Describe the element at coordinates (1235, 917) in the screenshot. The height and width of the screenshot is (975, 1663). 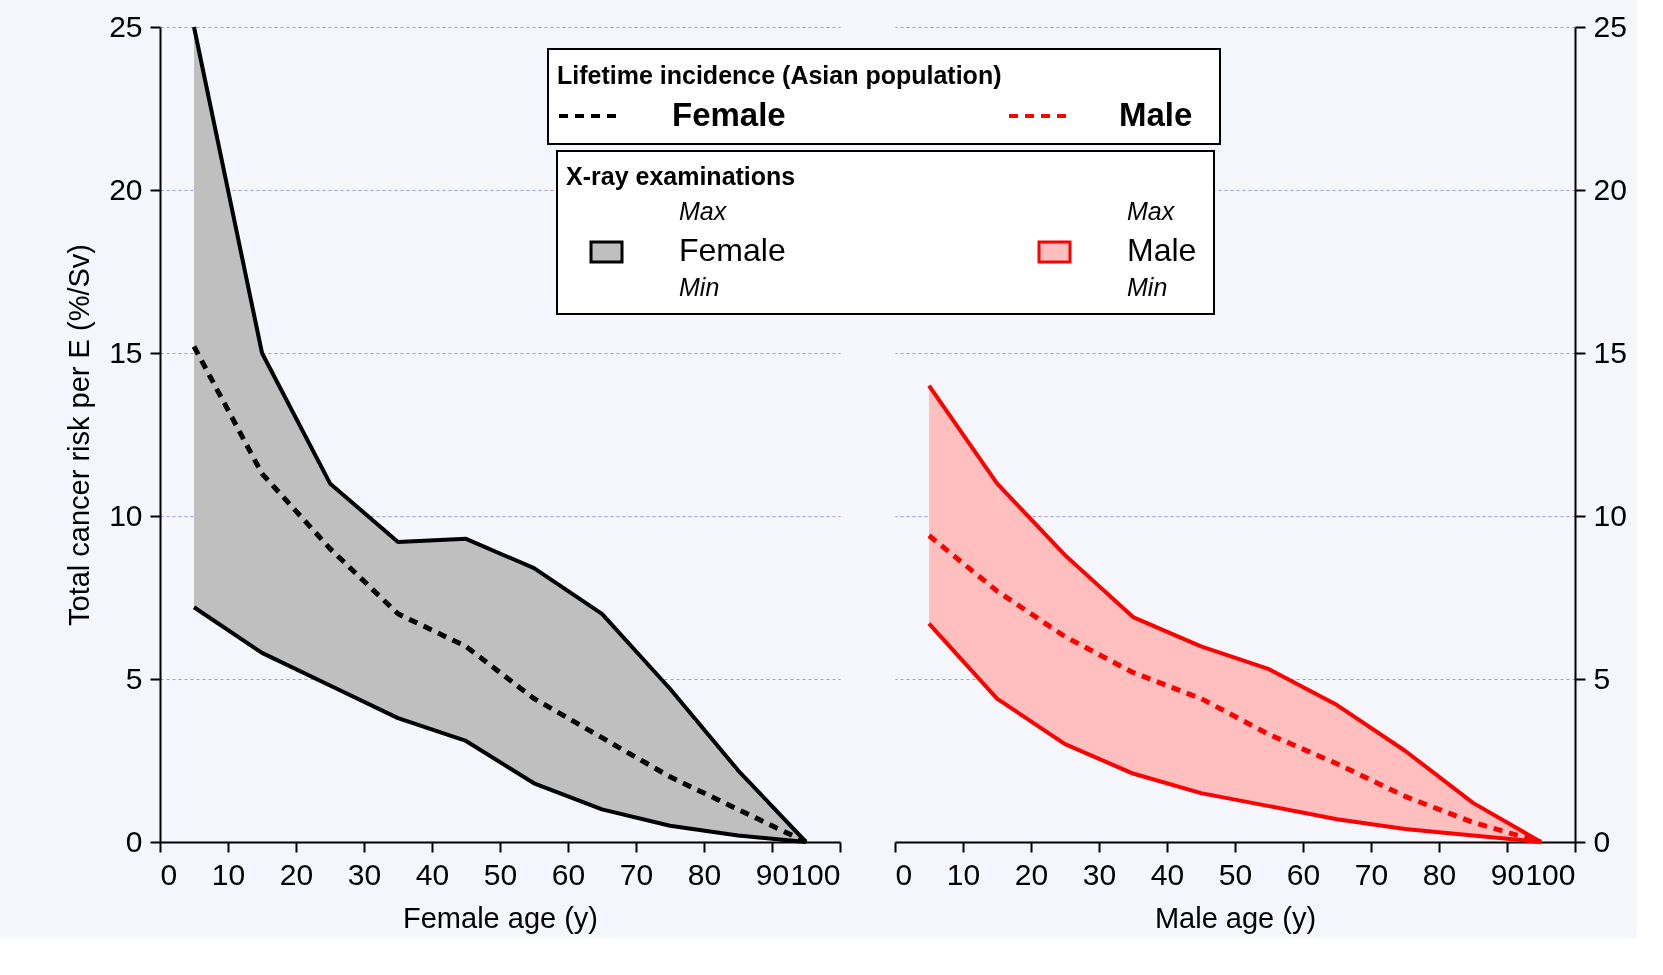
I see `x-axis-title: Male age (y)` at that location.